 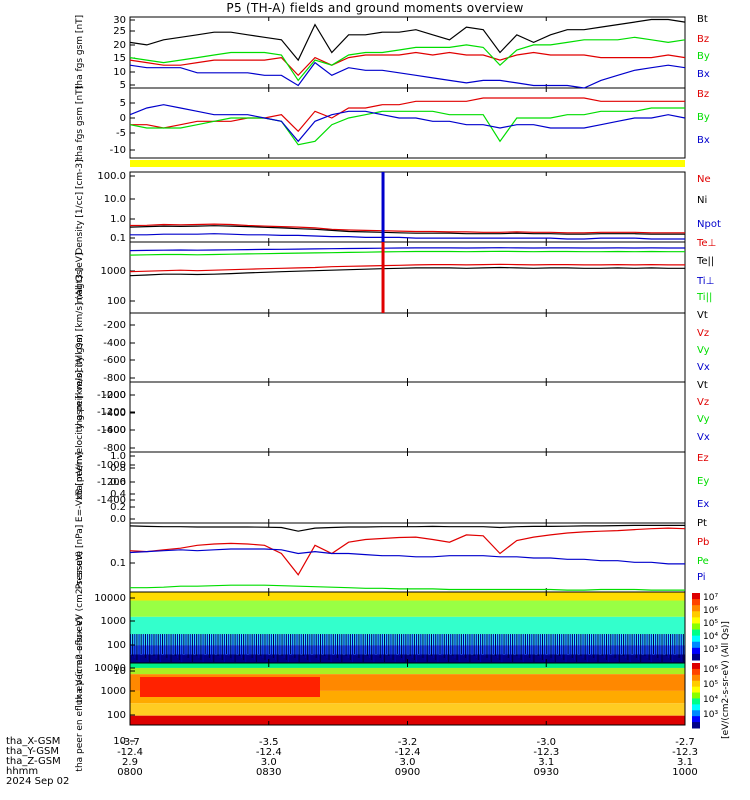 What do you see at coordinates (703, 458) in the screenshot?
I see `legend-Ez: Ez` at bounding box center [703, 458].